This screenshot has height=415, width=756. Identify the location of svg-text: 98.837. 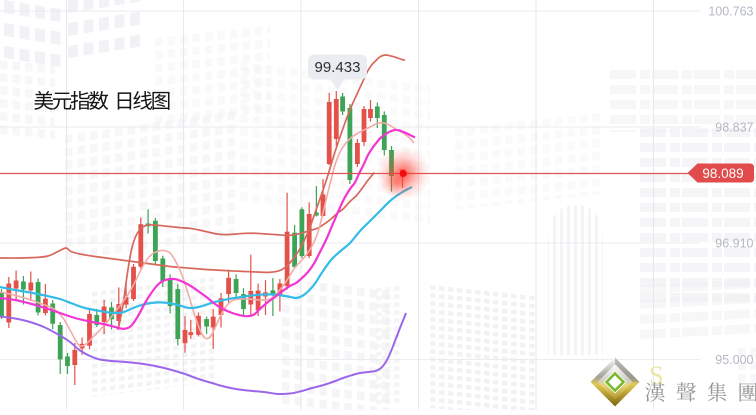
(734, 128).